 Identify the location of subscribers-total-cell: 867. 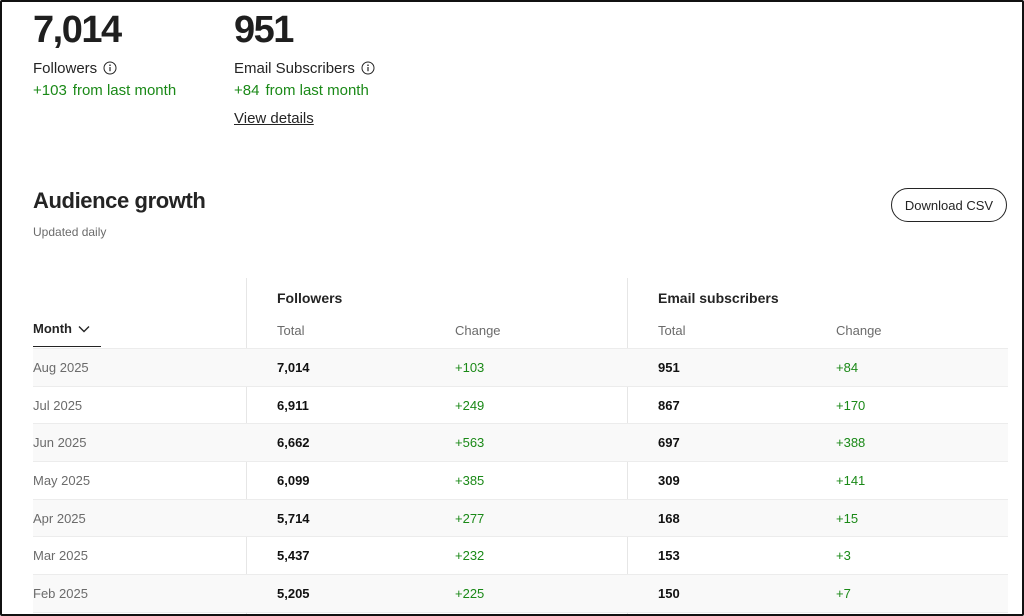
(669, 405).